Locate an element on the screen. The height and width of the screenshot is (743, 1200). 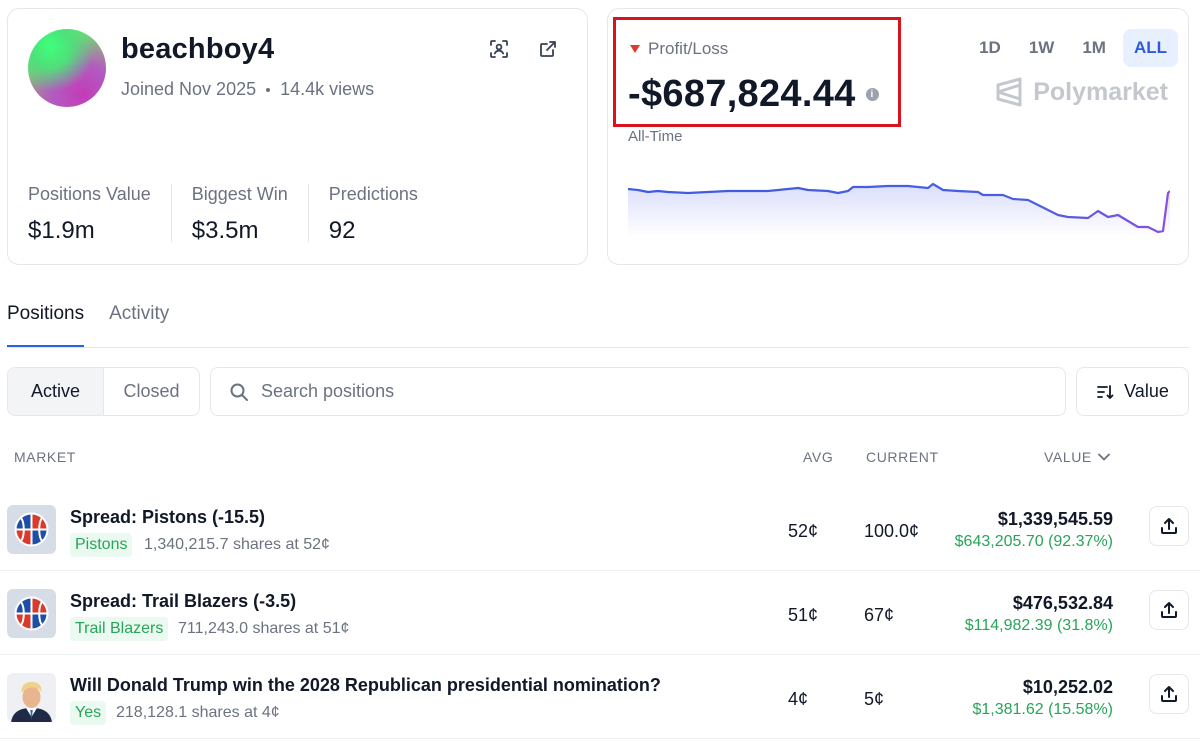
stat-value: $3.5m is located at coordinates (225, 230).